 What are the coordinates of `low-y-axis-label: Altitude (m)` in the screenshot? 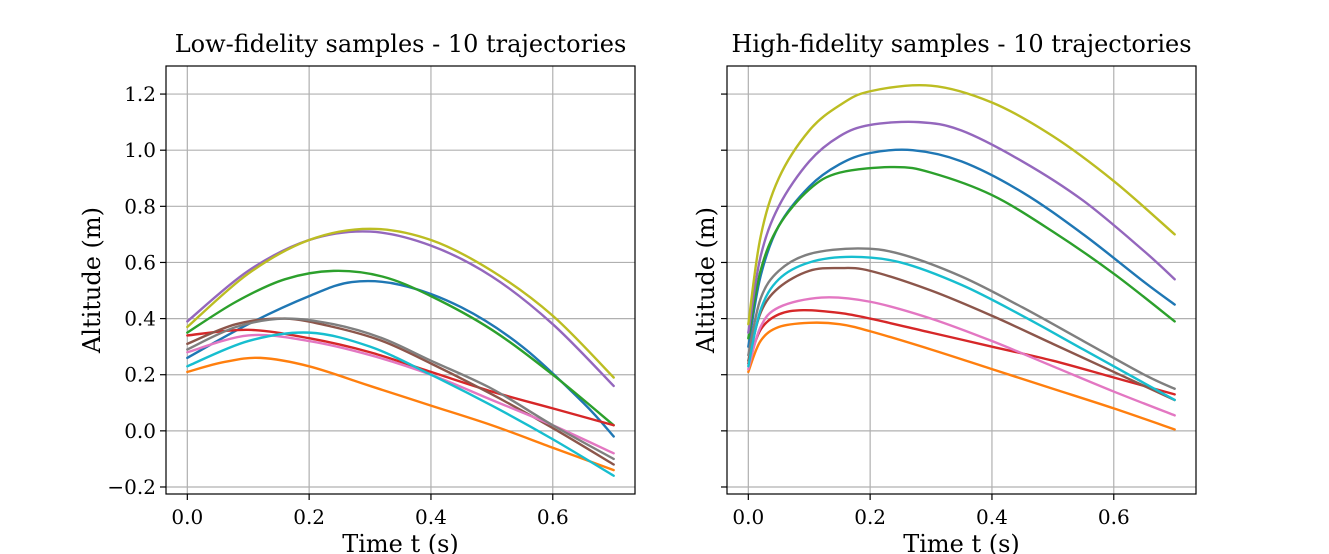 It's located at (92, 280).